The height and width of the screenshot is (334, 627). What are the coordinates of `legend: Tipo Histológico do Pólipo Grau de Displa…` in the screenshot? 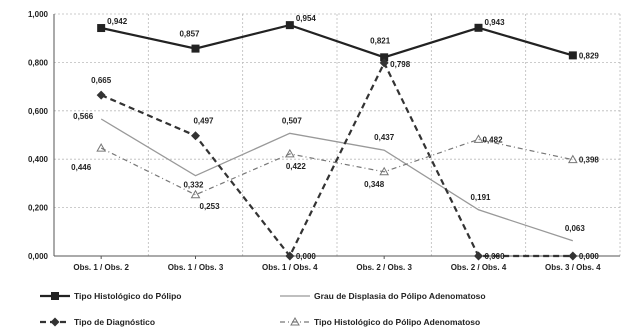 It's located at (263, 309).